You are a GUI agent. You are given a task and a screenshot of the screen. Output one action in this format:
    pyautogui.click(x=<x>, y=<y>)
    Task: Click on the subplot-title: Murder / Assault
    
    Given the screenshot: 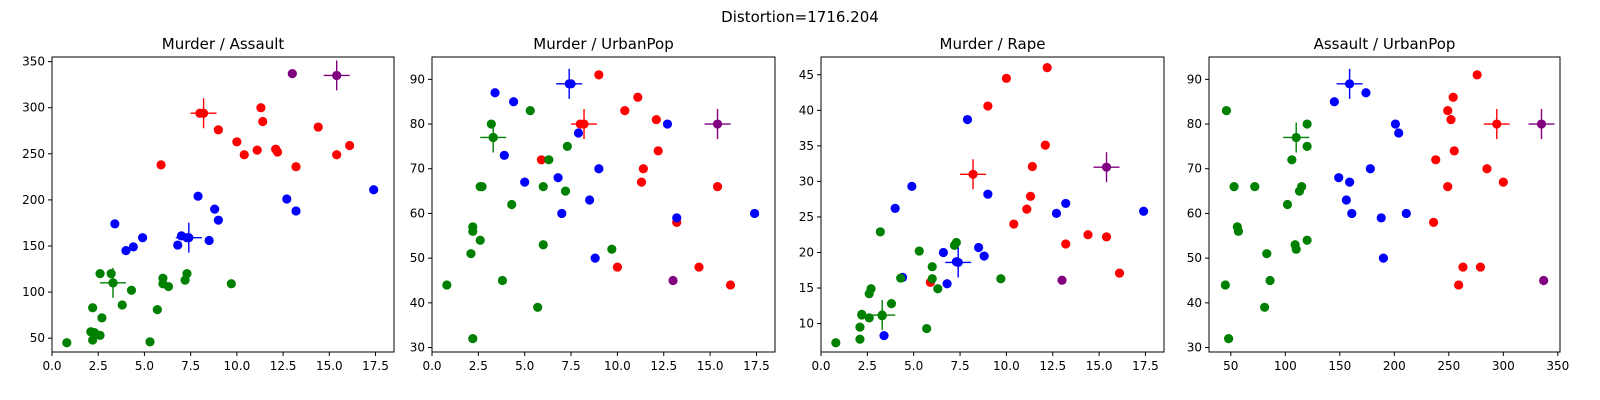 What is the action you would take?
    pyautogui.click(x=223, y=44)
    